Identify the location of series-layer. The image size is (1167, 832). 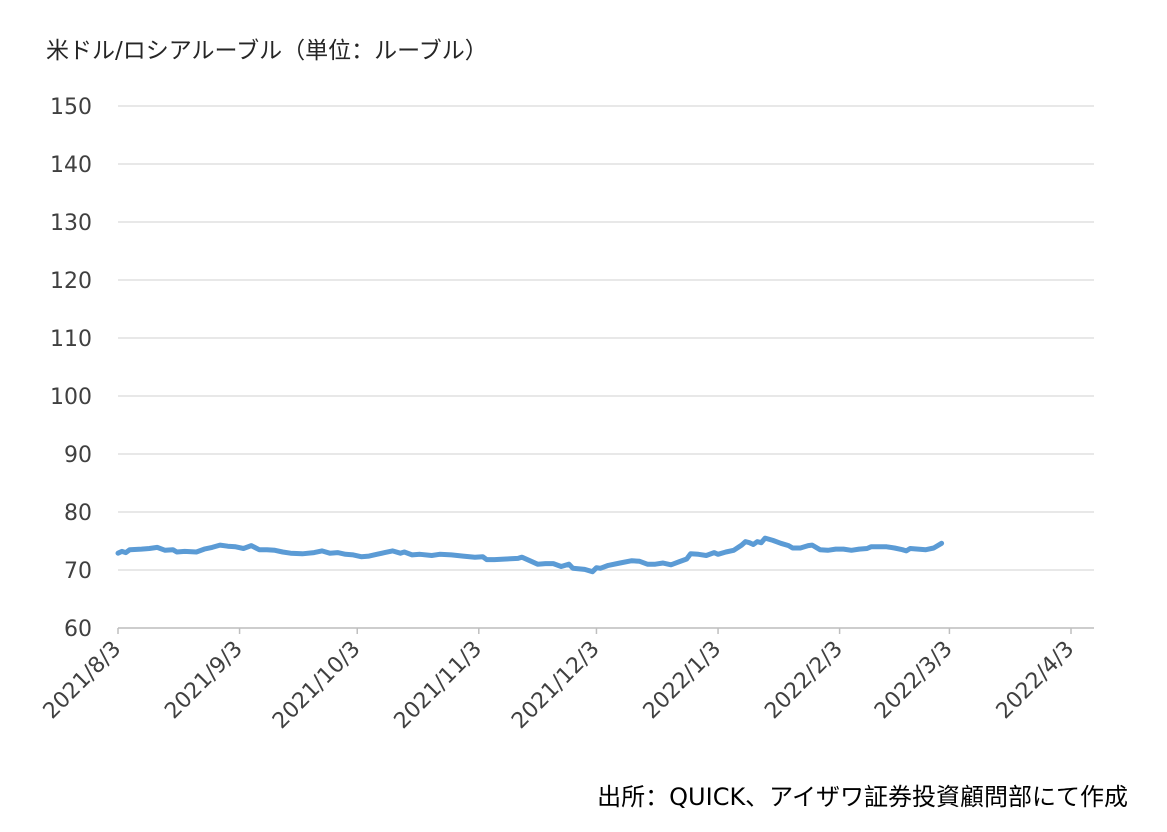
(530, 555).